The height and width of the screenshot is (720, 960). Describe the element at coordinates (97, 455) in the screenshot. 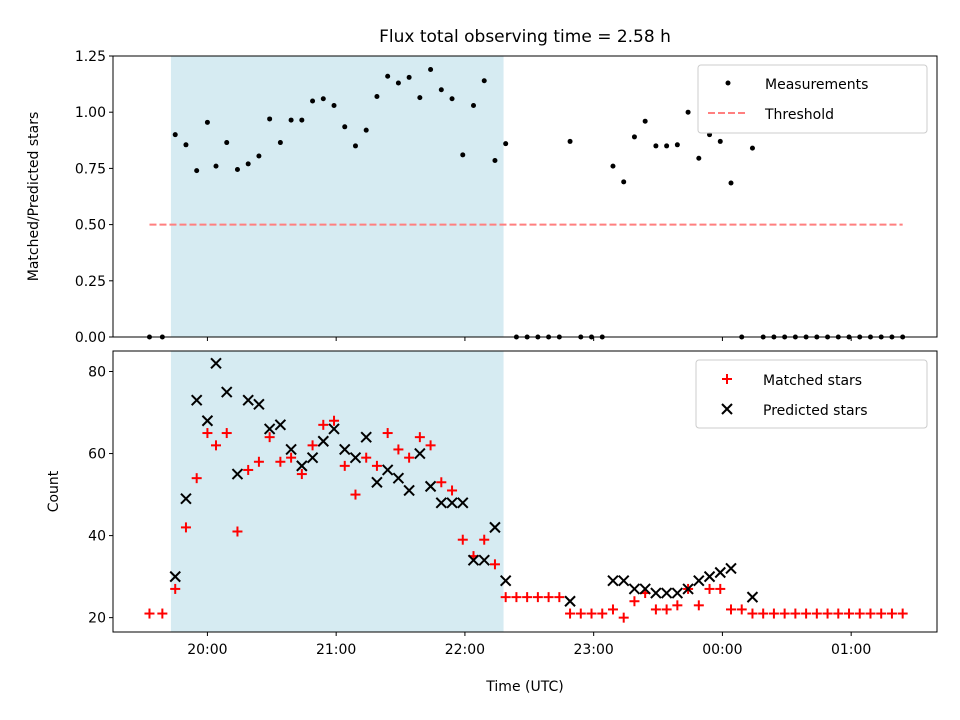

I see `bottom-ytick-label: 60` at that location.